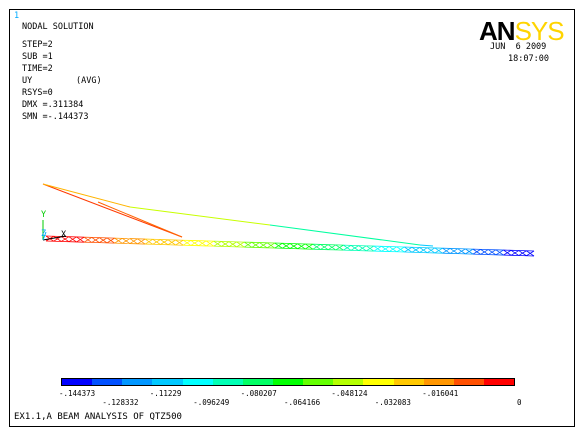  What do you see at coordinates (211, 402) in the screenshot?
I see `legend-tick-upper: -.096249` at bounding box center [211, 402].